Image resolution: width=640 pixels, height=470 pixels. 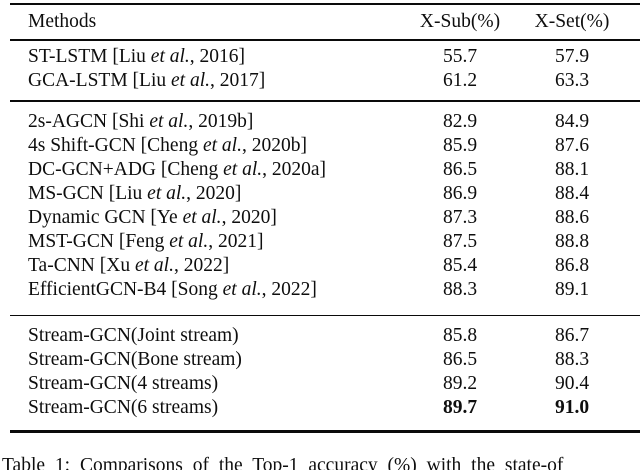 What do you see at coordinates (89, 121) in the screenshot?
I see `method-name: 2s-AGCN [Shi` at bounding box center [89, 121].